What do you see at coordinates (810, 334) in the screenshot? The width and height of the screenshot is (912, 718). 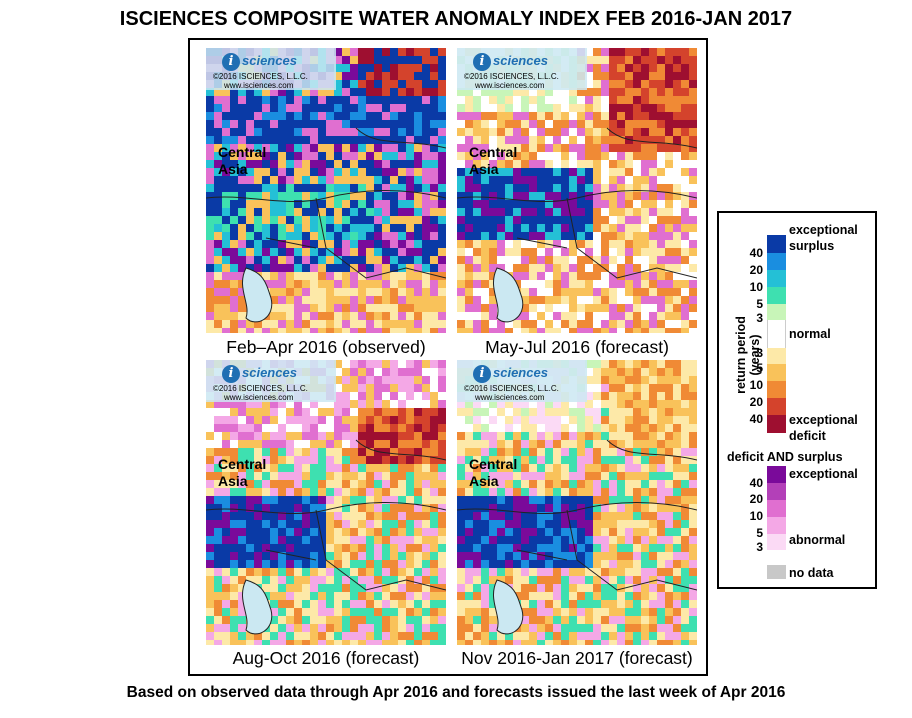 I see `legend-normal-label: normal` at bounding box center [810, 334].